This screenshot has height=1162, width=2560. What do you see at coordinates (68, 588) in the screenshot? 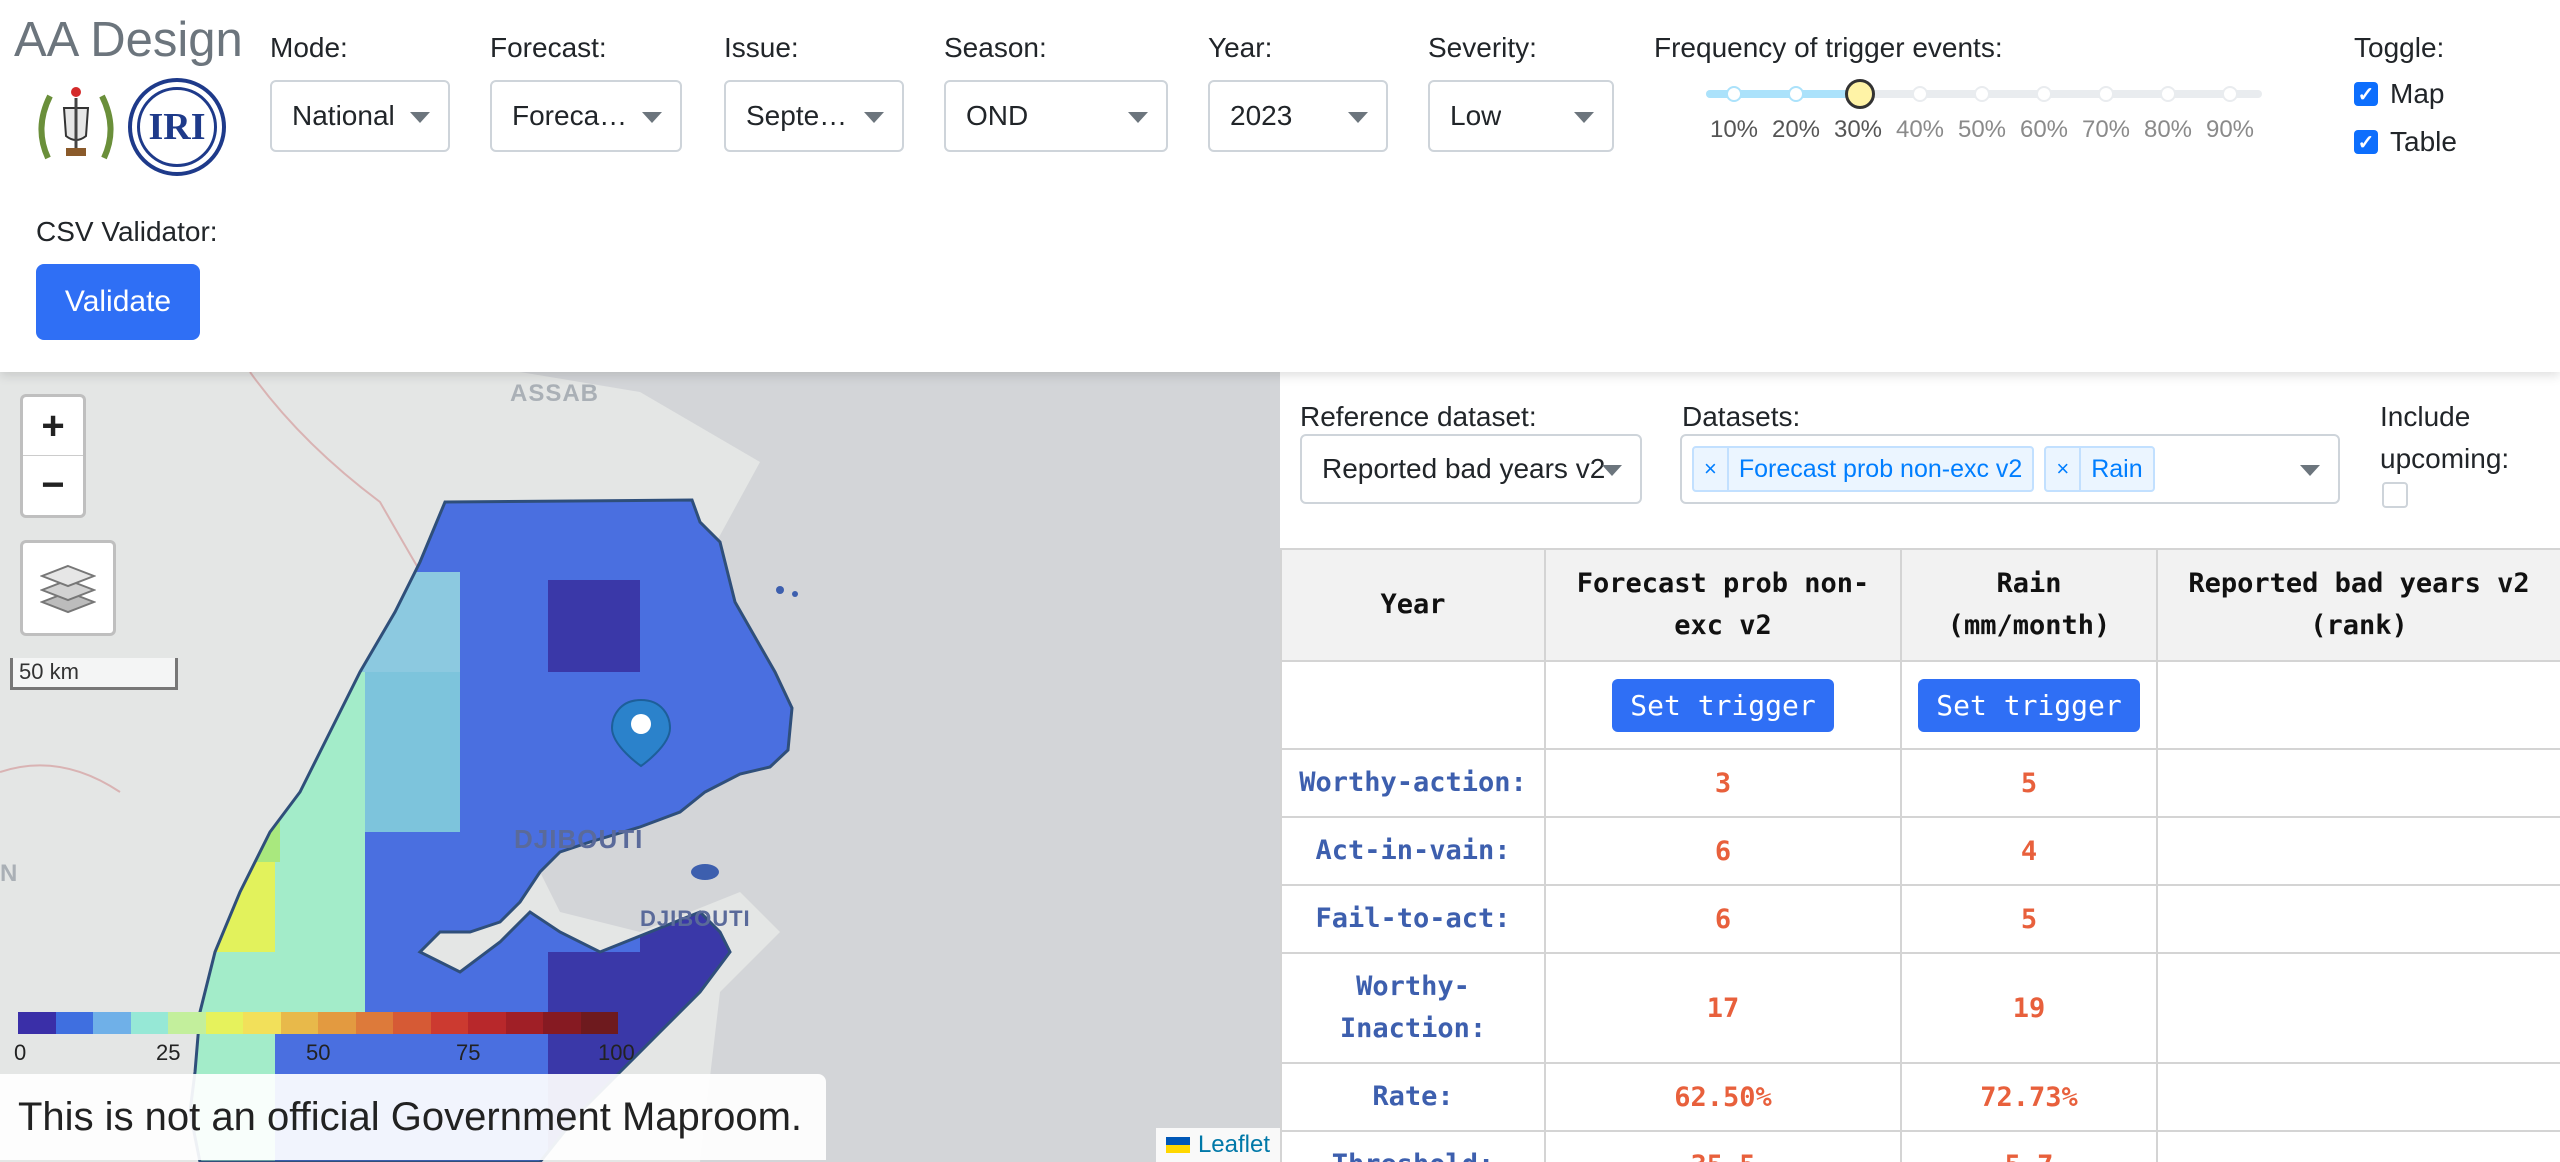
I see `layers-button` at bounding box center [68, 588].